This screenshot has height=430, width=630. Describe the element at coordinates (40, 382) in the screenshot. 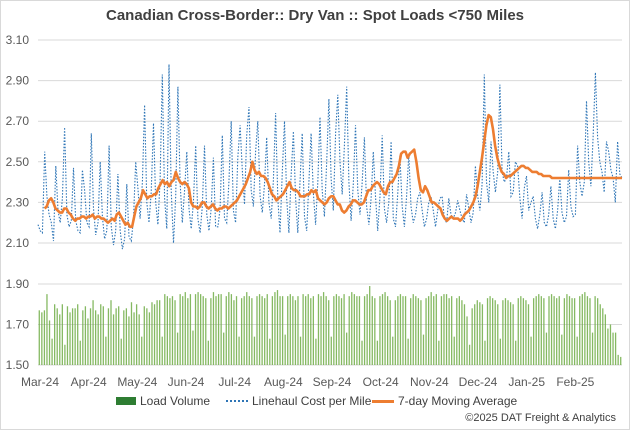

I see `x-tick-label: Mar-24` at that location.